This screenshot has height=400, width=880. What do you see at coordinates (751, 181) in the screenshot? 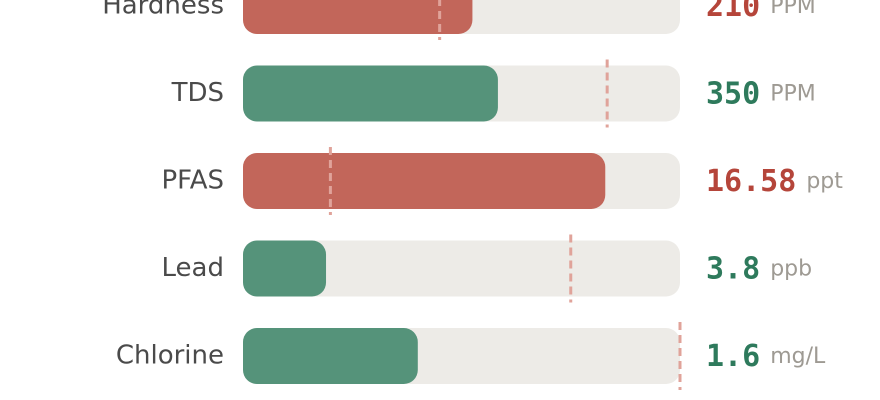
I see `value: 16.58` at bounding box center [751, 181].